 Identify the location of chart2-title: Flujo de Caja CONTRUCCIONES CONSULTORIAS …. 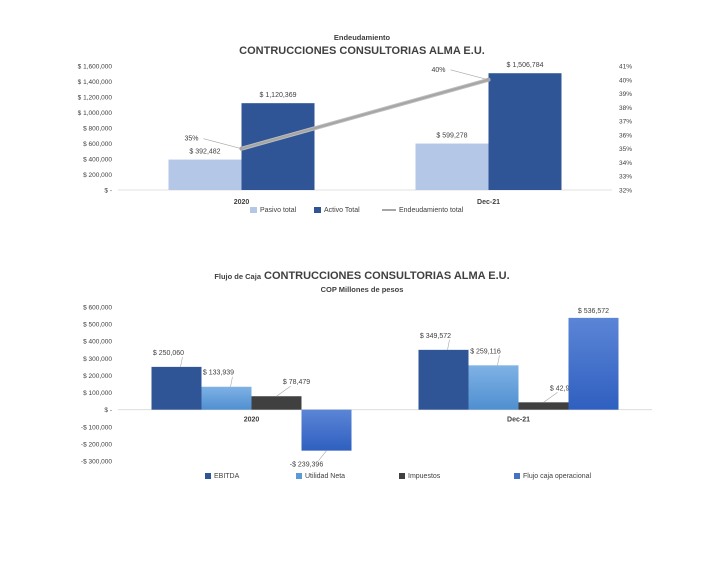
(361, 276).